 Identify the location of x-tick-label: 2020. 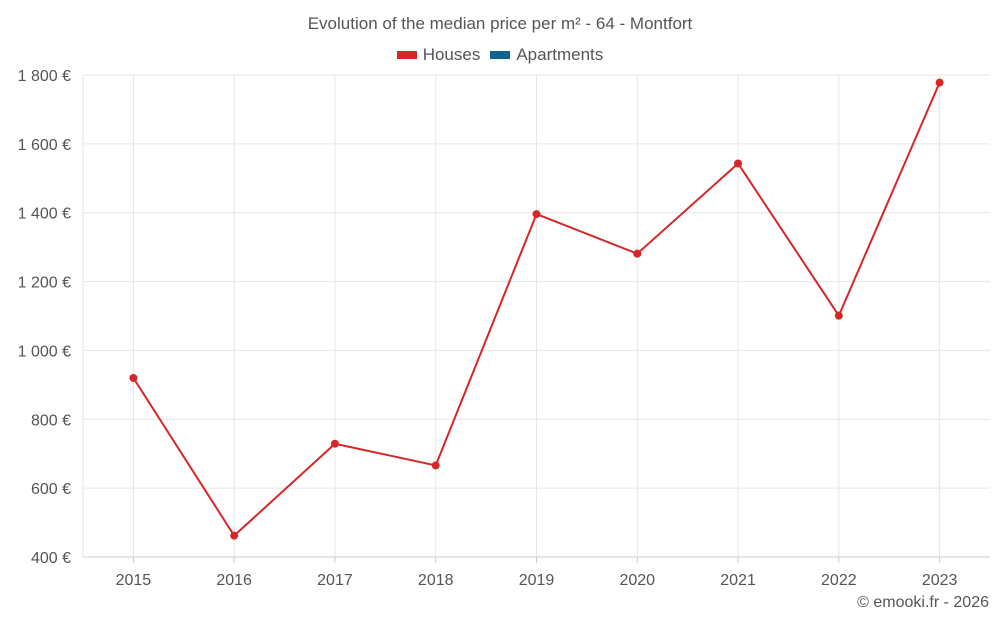
(637, 580).